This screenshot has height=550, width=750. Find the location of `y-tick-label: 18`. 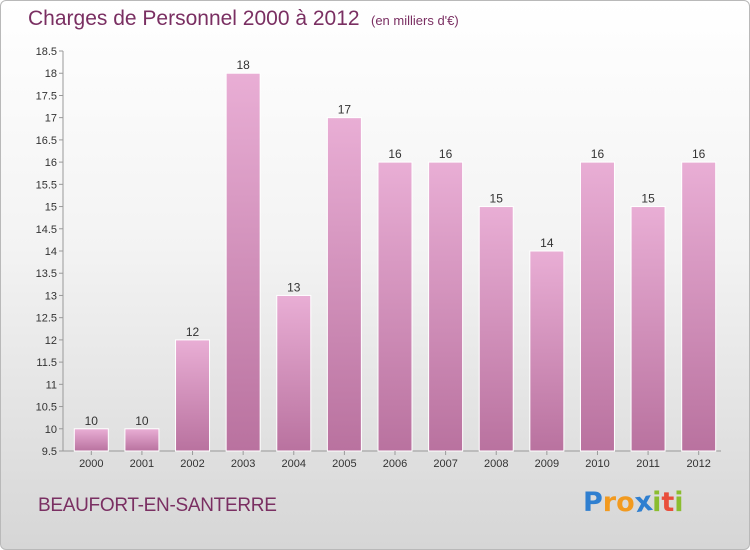

y-tick-label: 18 is located at coordinates (51, 74).